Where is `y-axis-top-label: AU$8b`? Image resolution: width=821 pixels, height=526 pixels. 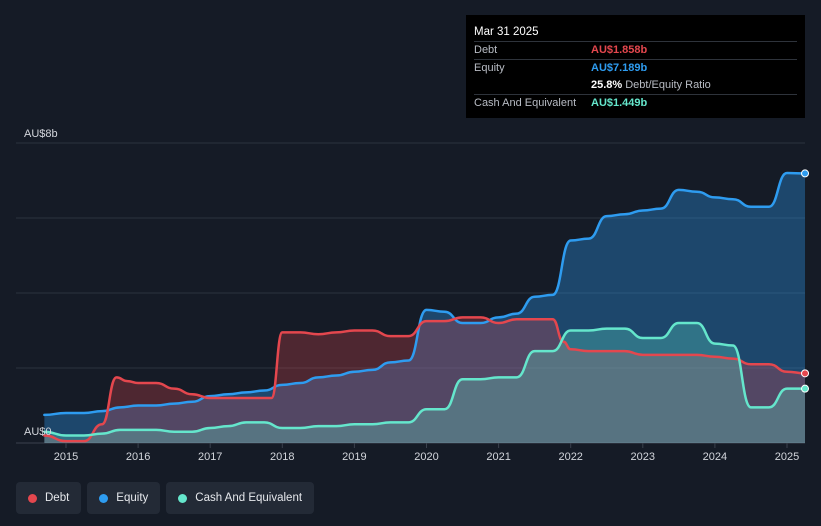 y-axis-top-label: AU$8b is located at coordinates (41, 134).